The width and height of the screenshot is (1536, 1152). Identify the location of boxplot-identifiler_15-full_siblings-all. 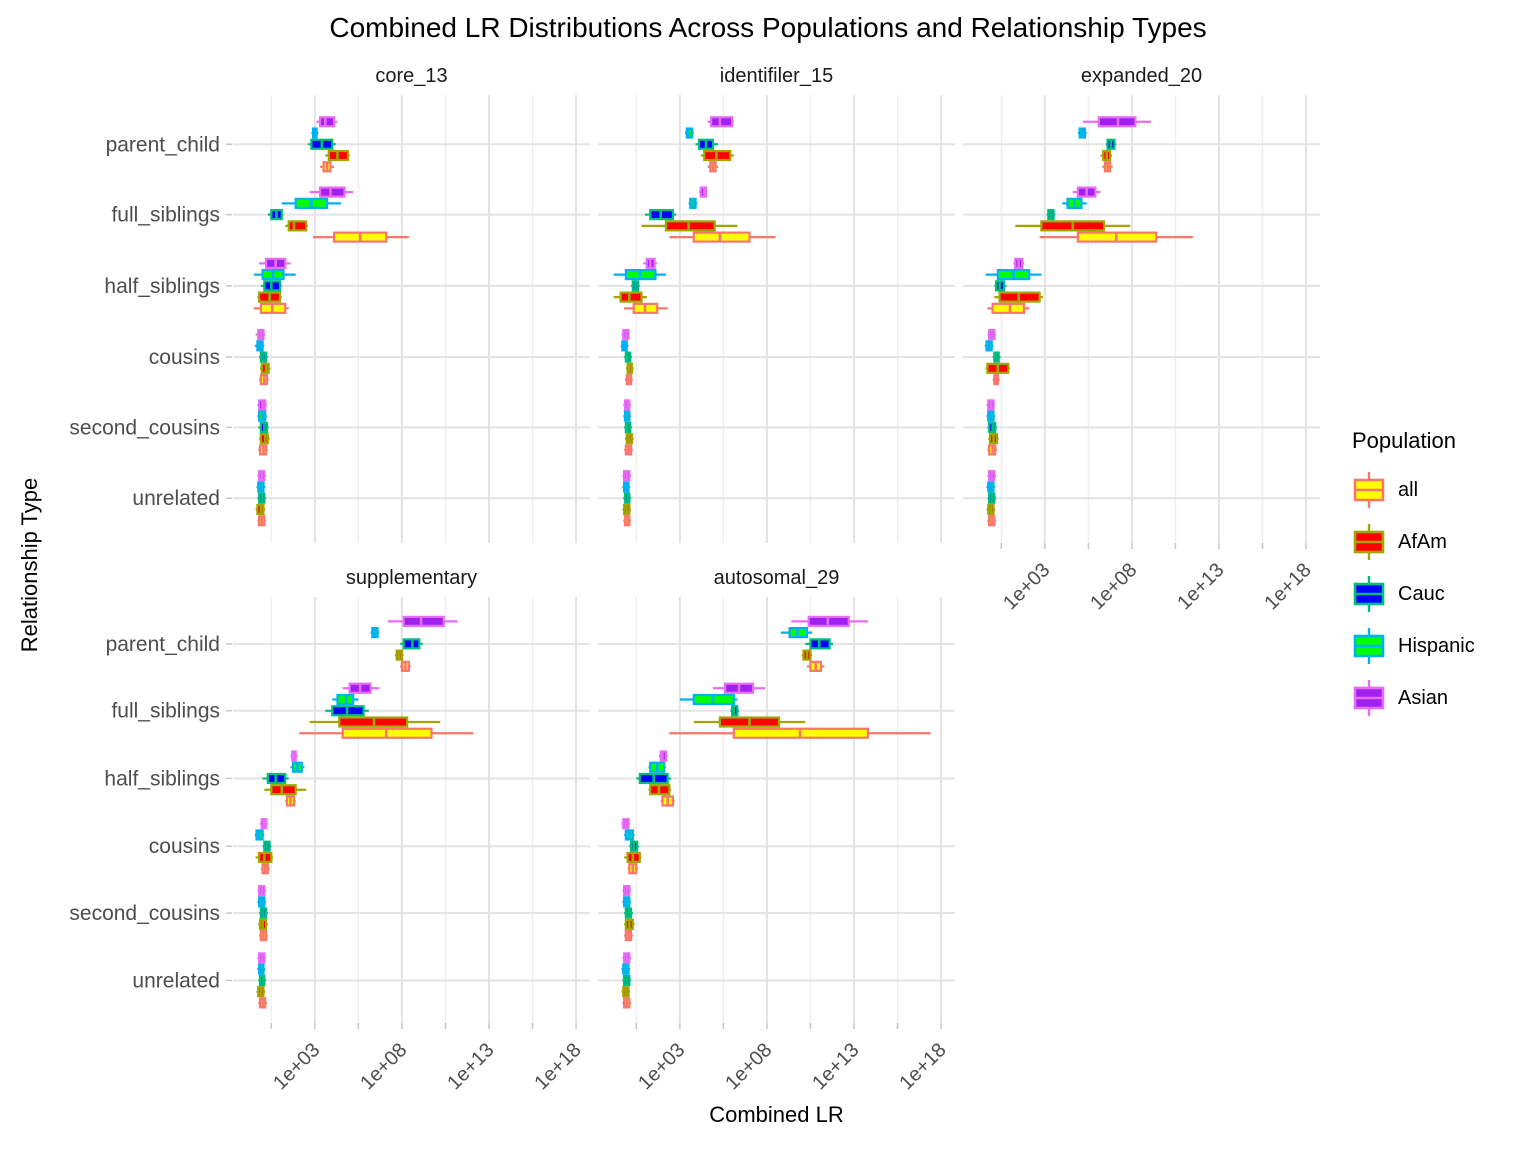
(722, 237).